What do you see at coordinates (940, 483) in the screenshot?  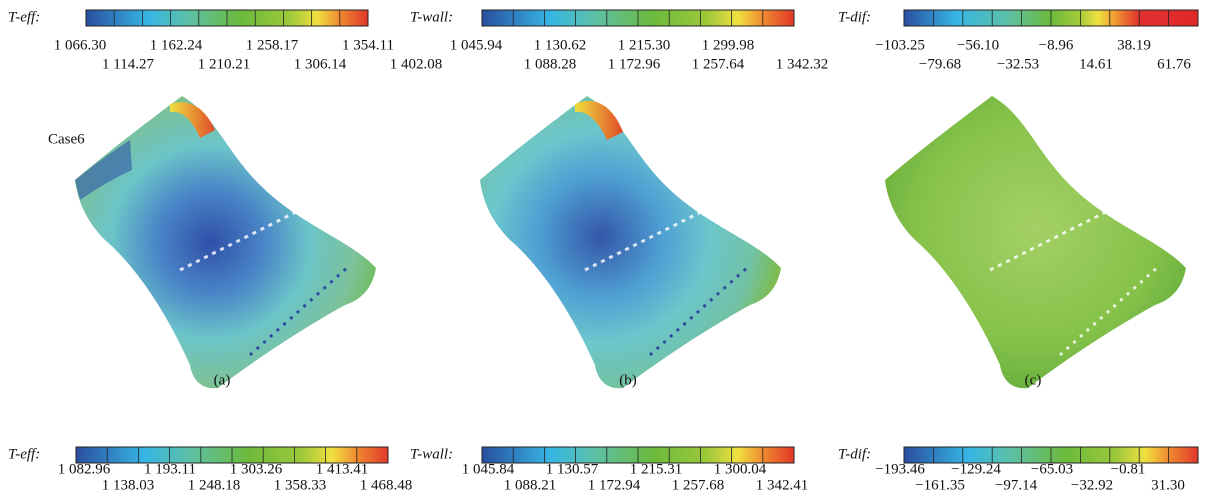 I see `colorbar-tick-label: −161.35` at bounding box center [940, 483].